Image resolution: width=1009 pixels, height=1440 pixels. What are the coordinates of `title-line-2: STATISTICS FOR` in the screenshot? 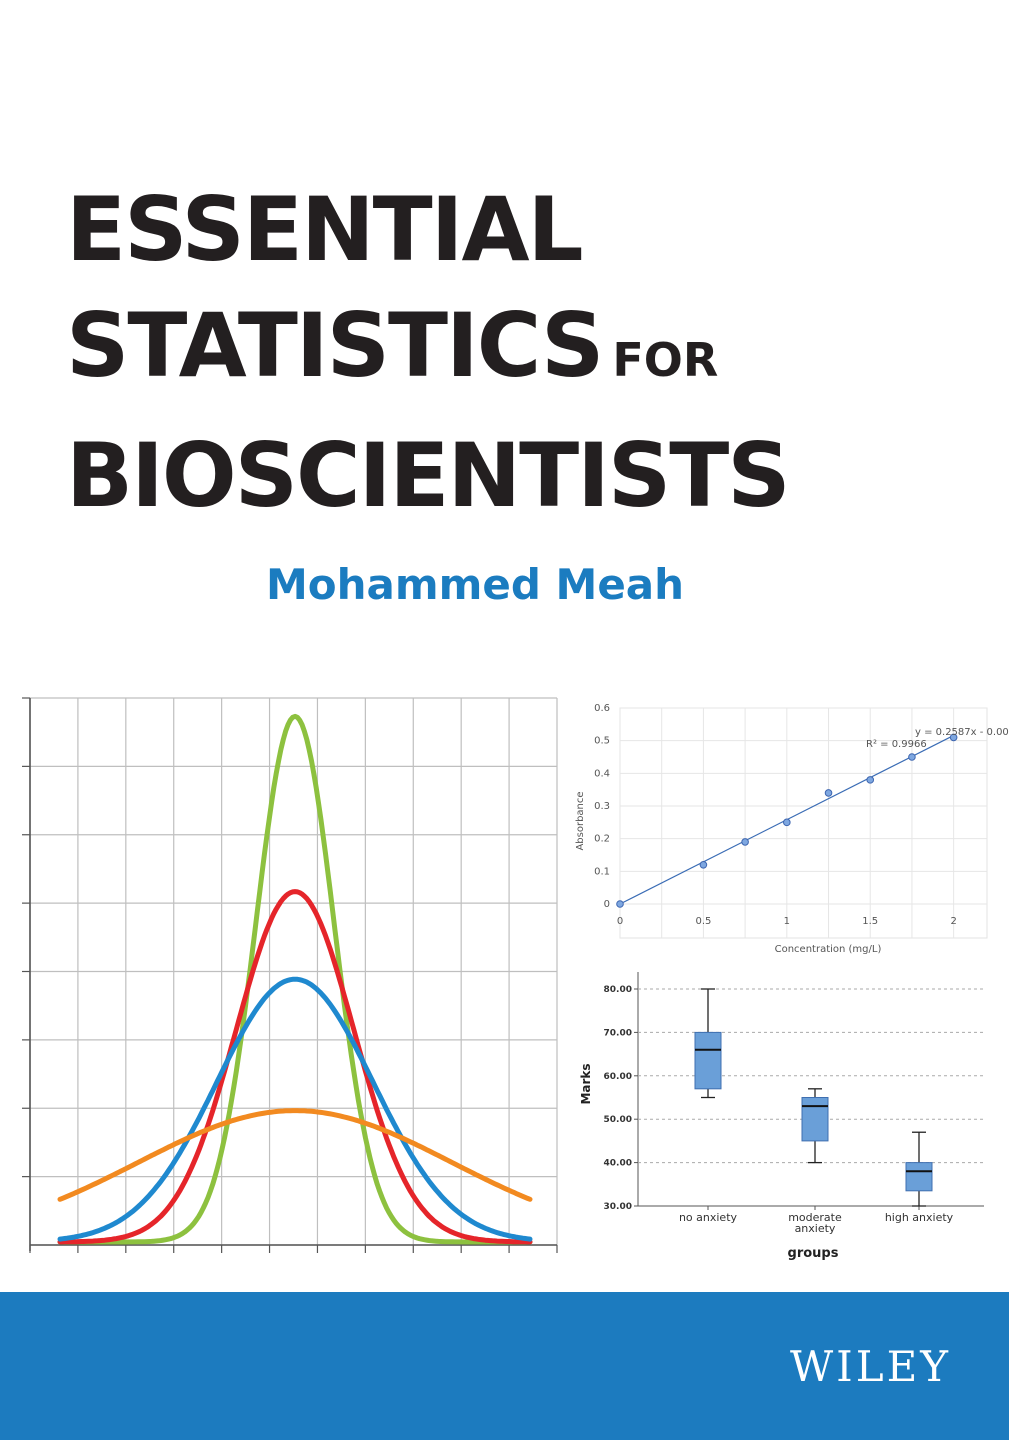 It's located at (427, 353).